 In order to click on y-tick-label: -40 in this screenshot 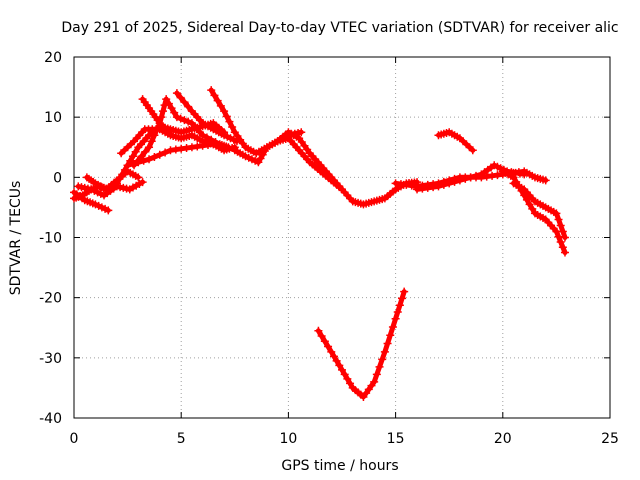, I will do `click(50, 419)`.